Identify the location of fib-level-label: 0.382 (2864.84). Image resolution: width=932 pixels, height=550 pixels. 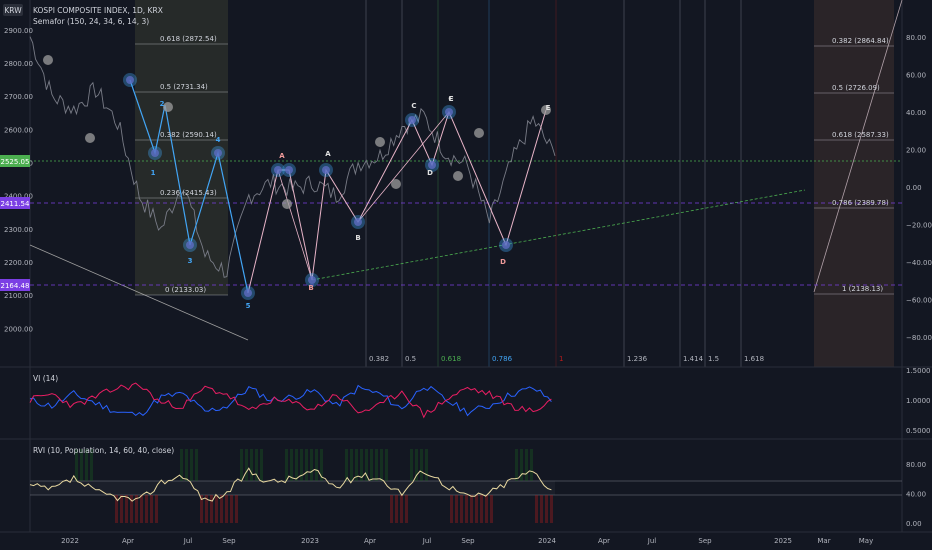
(860, 41).